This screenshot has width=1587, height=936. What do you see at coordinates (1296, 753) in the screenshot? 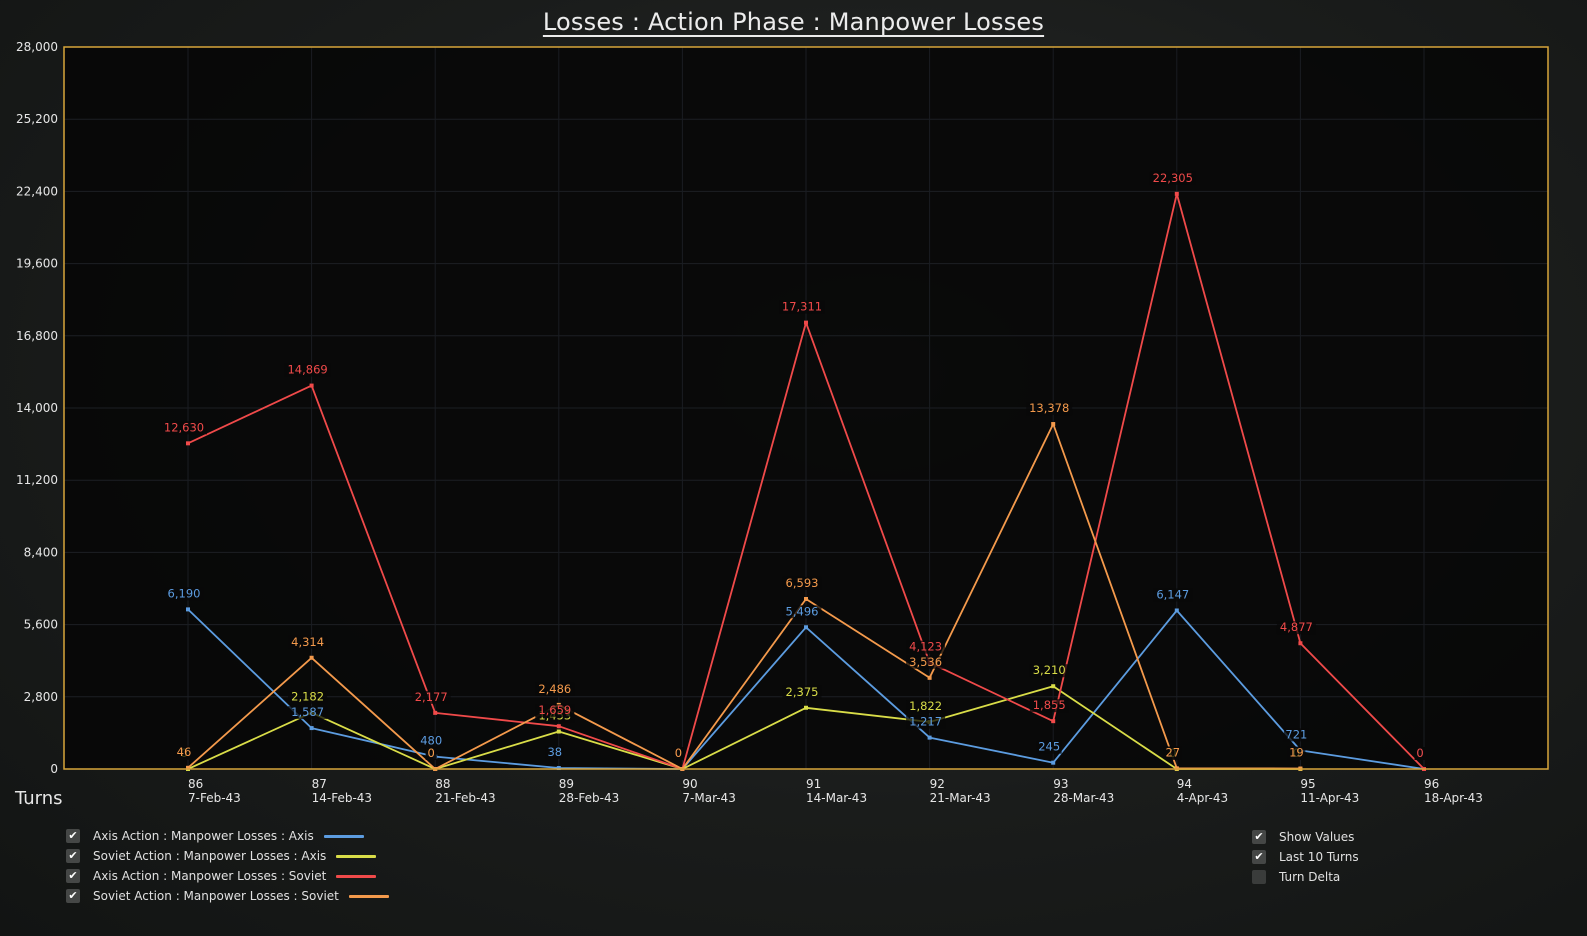
I see `data-label: 19` at bounding box center [1296, 753].